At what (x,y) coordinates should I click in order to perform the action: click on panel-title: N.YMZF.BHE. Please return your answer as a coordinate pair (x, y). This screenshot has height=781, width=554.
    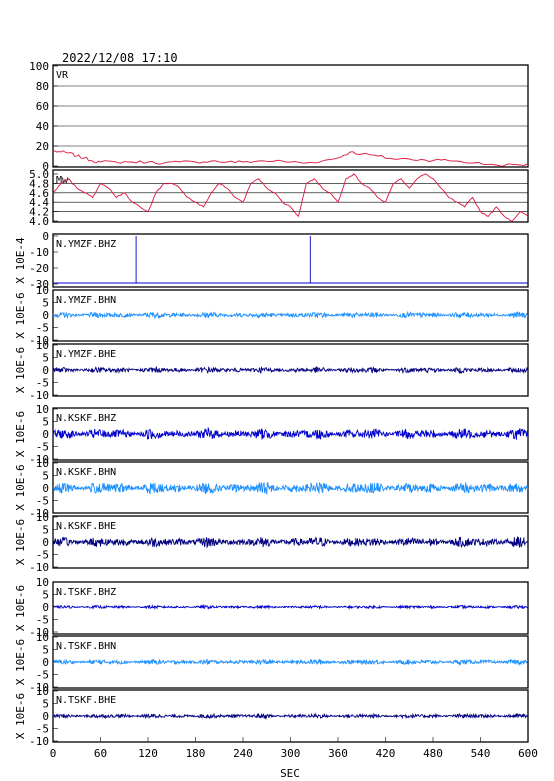
    Looking at the image, I should click on (86, 354).